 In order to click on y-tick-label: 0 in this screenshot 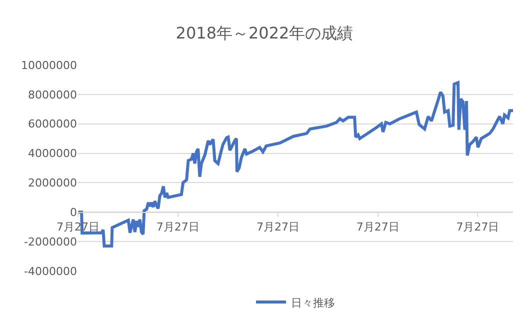, I will do `click(73, 212)`.